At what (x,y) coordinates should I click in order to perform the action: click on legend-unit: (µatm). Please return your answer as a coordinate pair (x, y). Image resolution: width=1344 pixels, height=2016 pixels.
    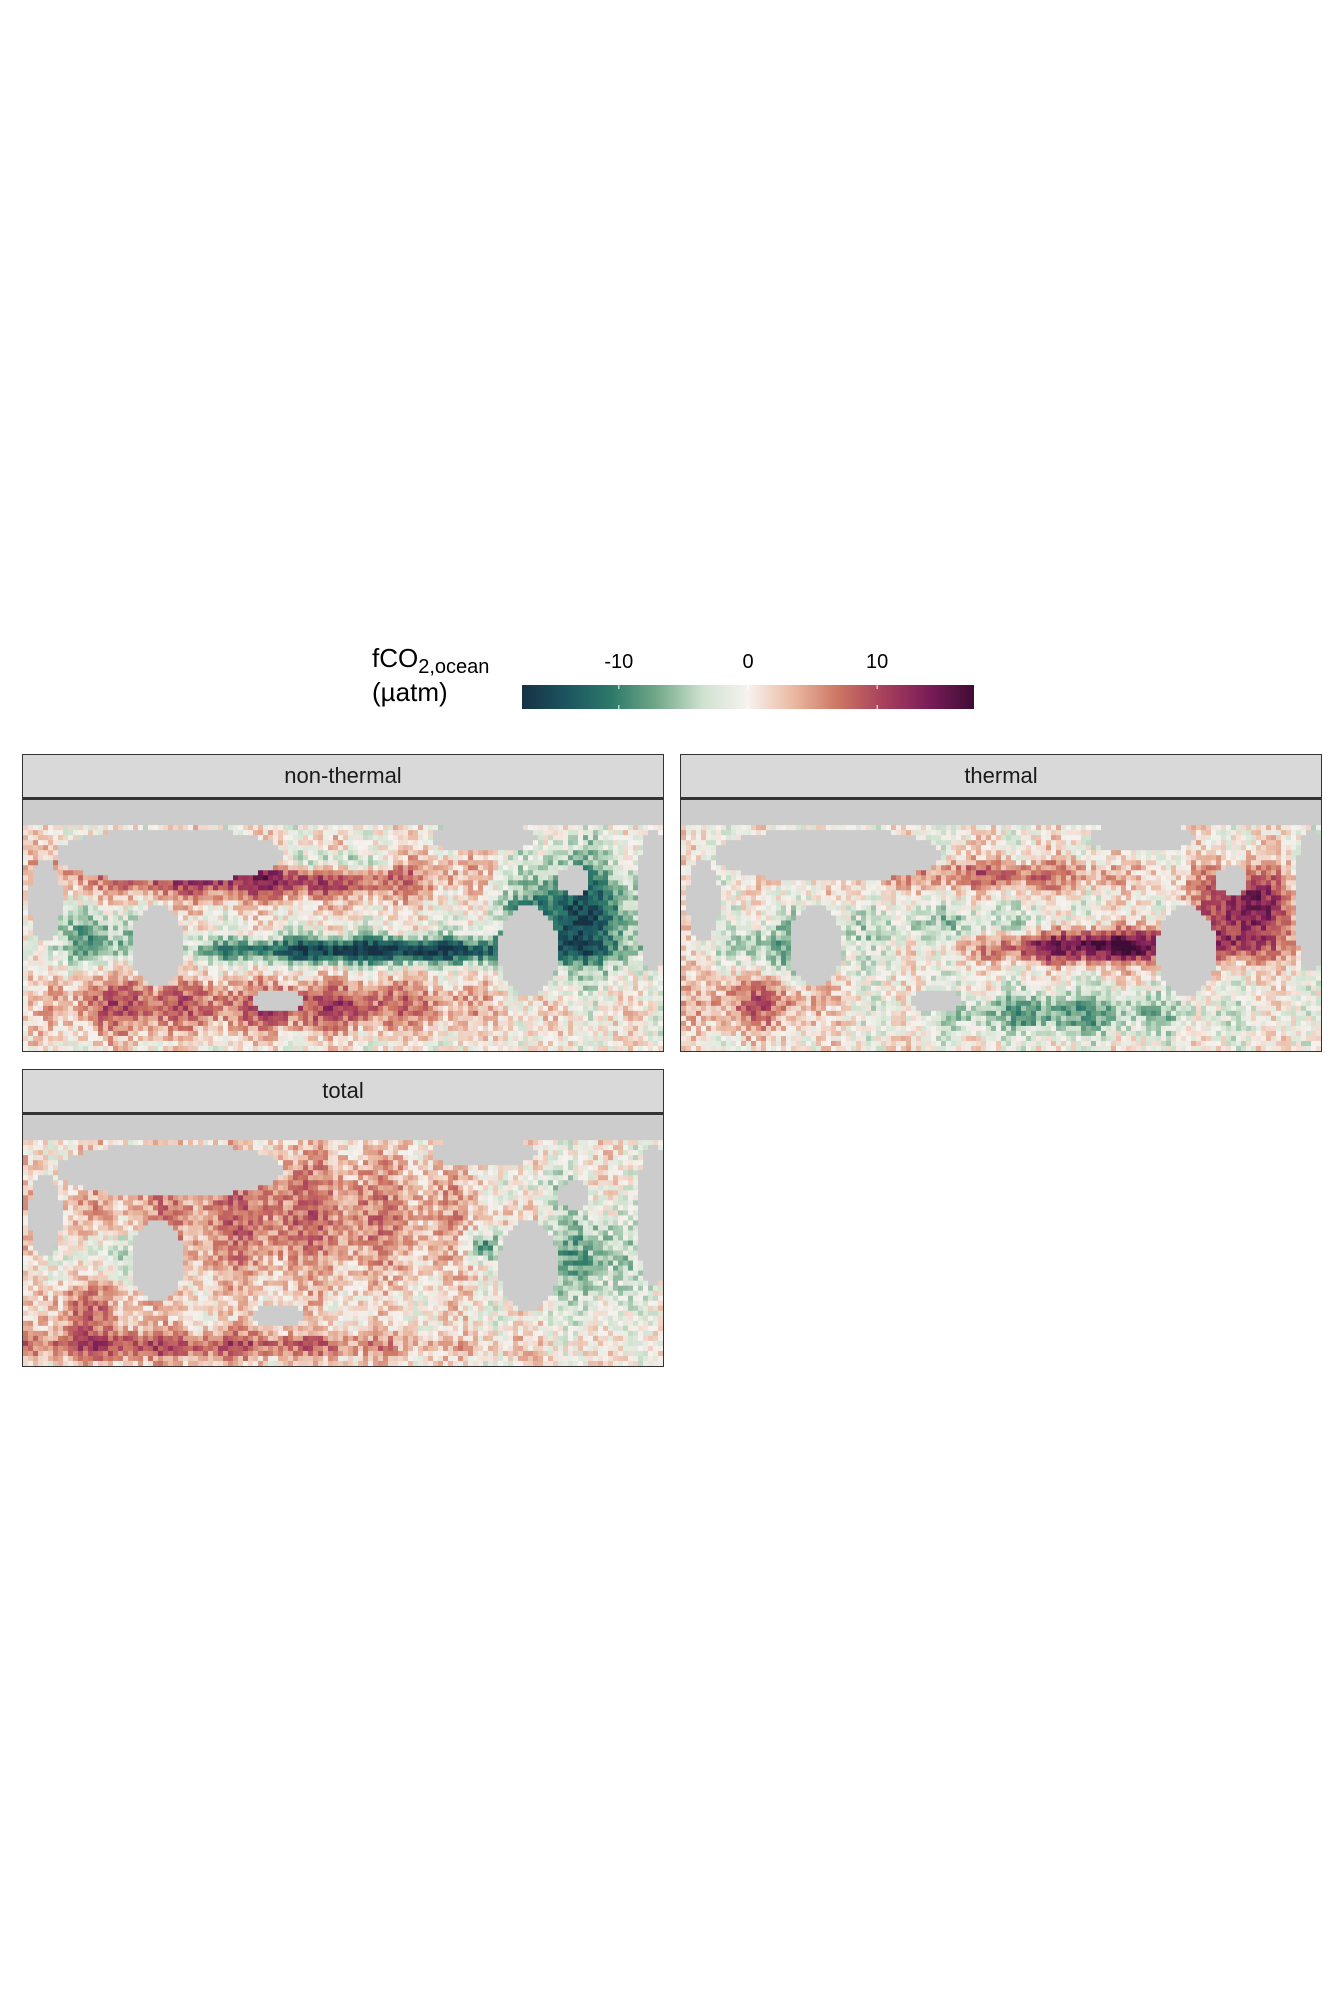
    Looking at the image, I should click on (410, 692).